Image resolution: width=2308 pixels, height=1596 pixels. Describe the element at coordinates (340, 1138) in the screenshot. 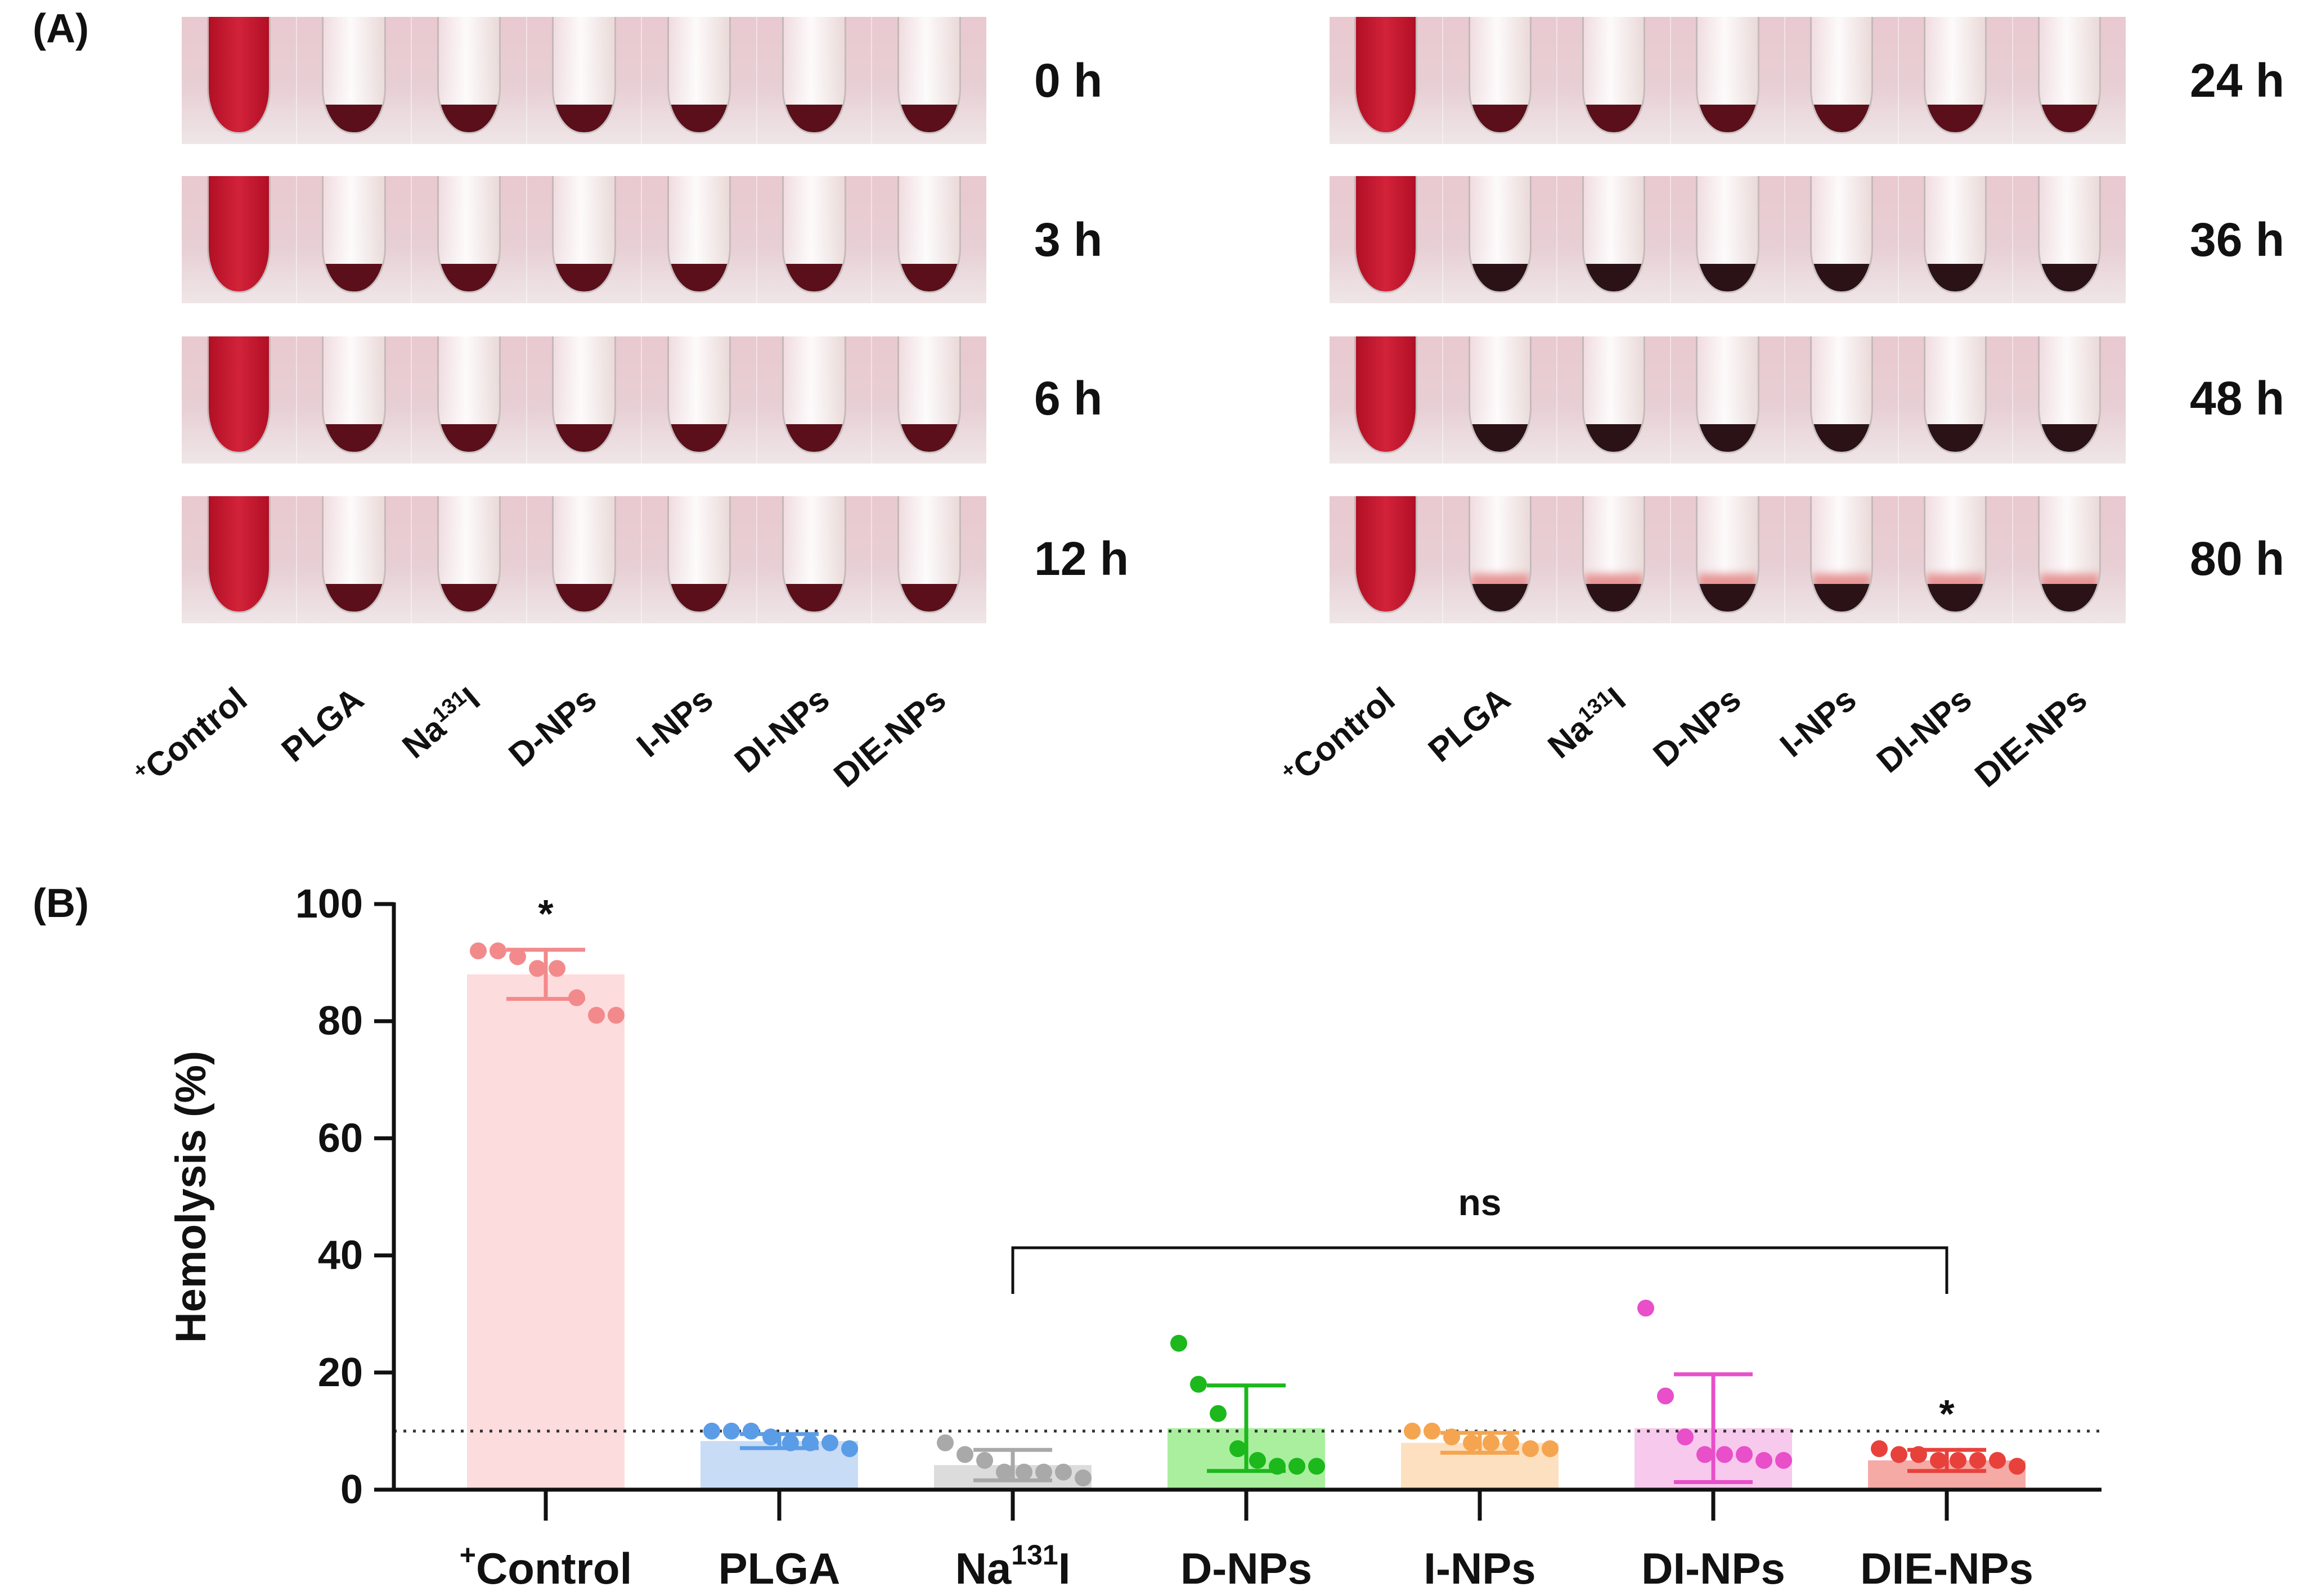

I see `y-tick-label: 60` at that location.